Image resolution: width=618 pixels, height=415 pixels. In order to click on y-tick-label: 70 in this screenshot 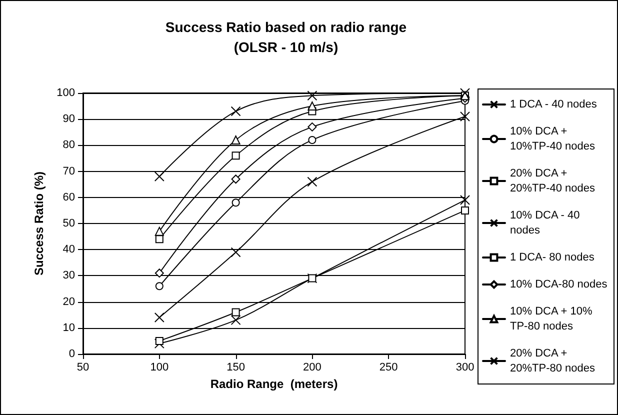, I will do `click(68, 171)`.